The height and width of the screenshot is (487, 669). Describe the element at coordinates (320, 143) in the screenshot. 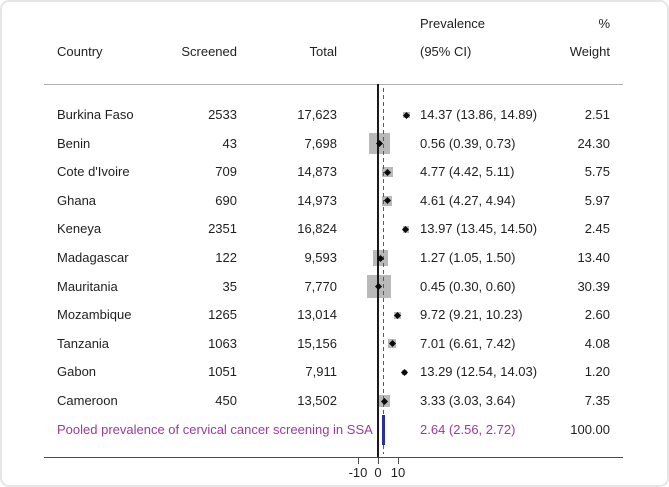

I see `total-cell: 7,698` at that location.